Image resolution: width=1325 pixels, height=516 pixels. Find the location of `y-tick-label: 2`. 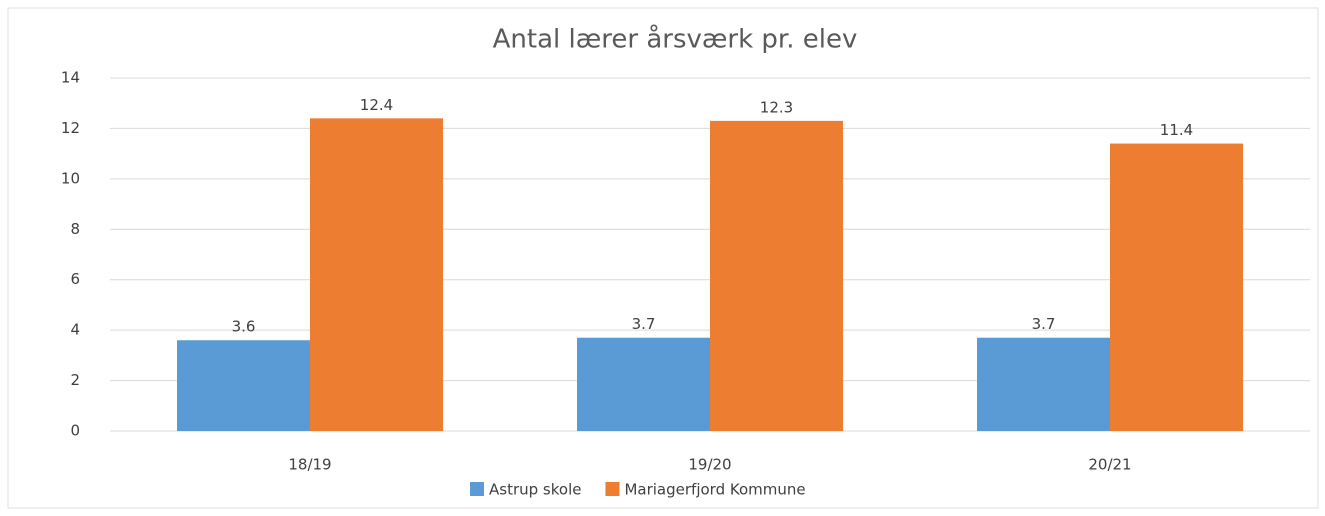

y-tick-label: 2 is located at coordinates (75, 380).